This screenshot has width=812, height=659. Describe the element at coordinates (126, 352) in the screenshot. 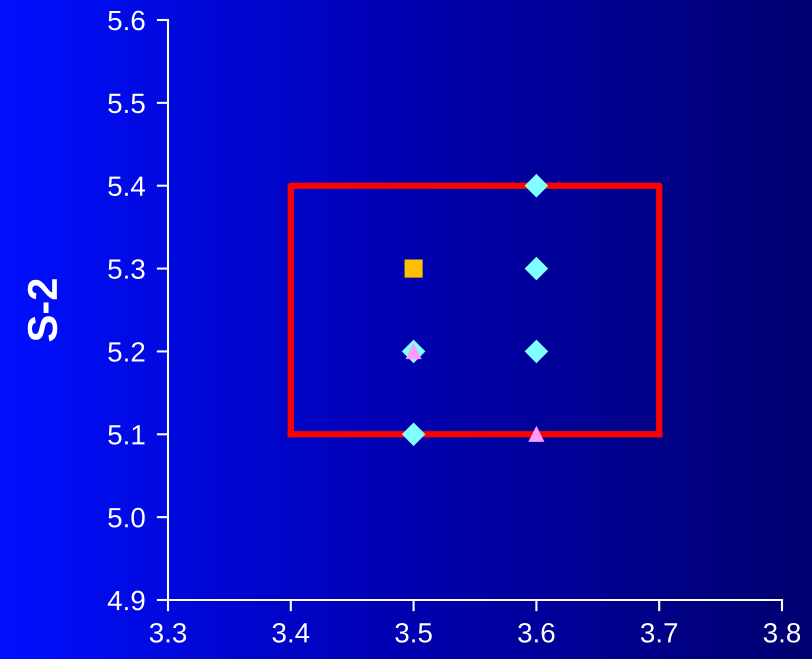

I see `y-tick-label: 5.2` at that location.